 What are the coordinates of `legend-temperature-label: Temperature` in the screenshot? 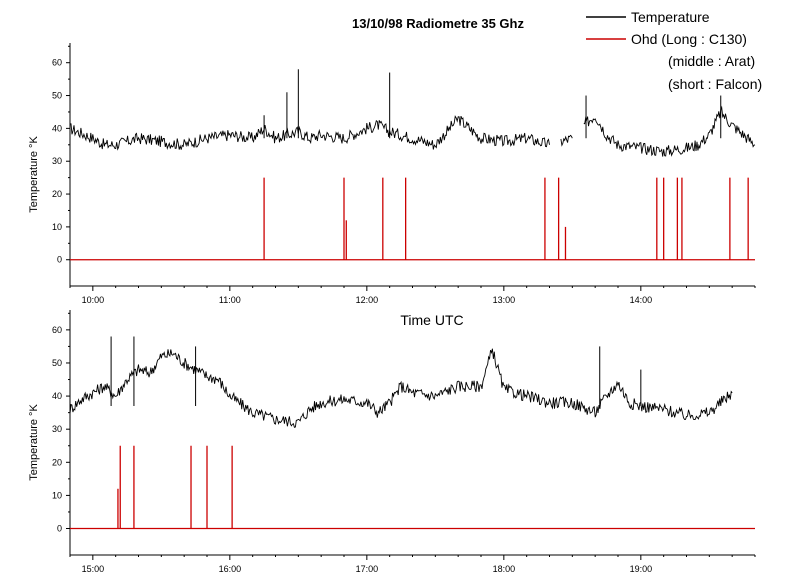 It's located at (670, 17).